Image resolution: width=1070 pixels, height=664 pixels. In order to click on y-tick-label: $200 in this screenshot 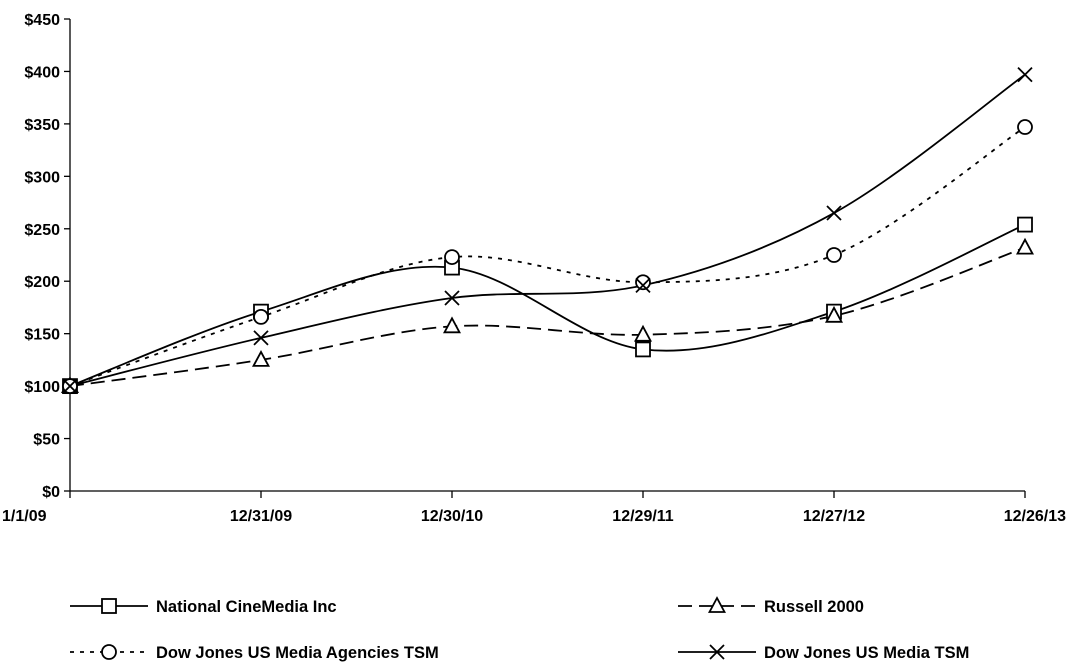, I will do `click(42, 282)`.